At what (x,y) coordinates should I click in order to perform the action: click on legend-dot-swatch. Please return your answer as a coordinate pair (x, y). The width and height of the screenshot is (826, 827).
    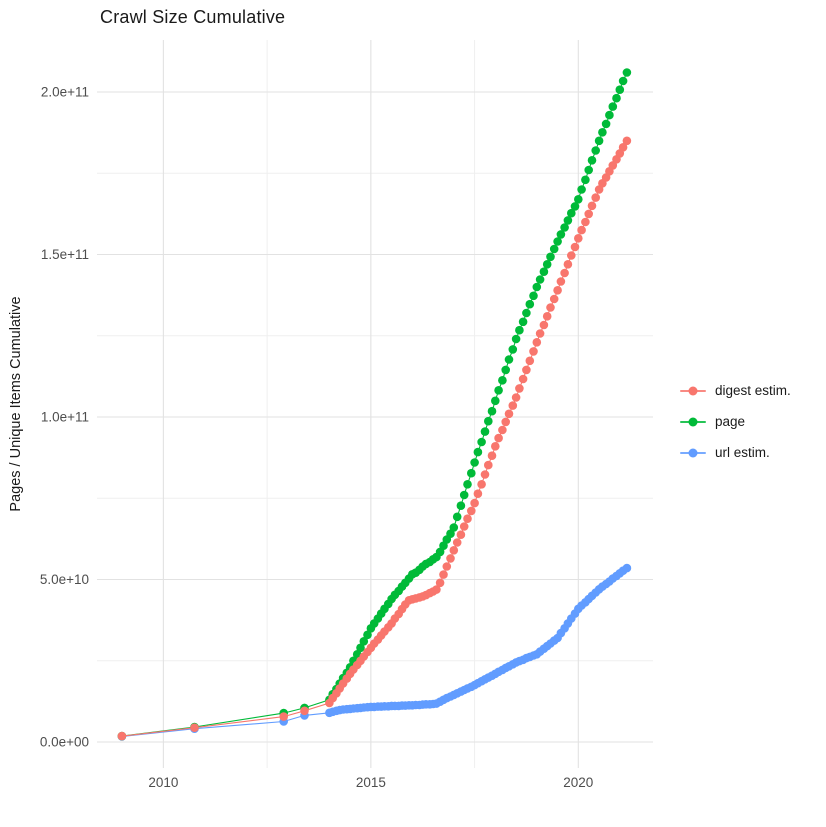
    Looking at the image, I should click on (693, 390).